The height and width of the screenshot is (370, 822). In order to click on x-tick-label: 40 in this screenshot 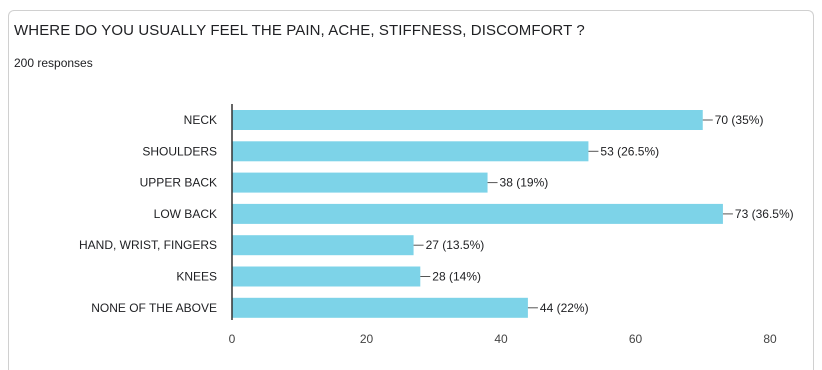, I will do `click(501, 339)`.